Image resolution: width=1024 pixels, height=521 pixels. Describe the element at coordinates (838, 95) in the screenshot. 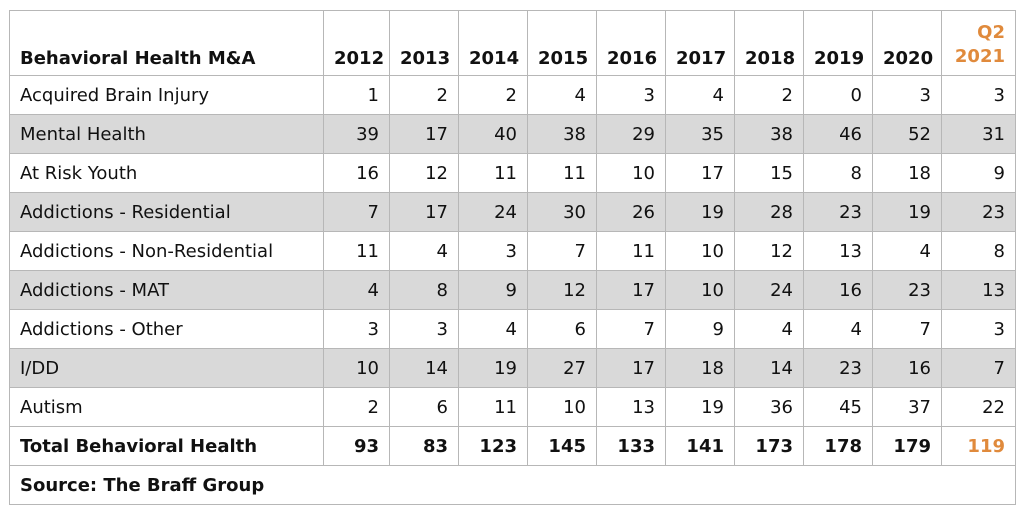

I see `table-cell: 0` at that location.